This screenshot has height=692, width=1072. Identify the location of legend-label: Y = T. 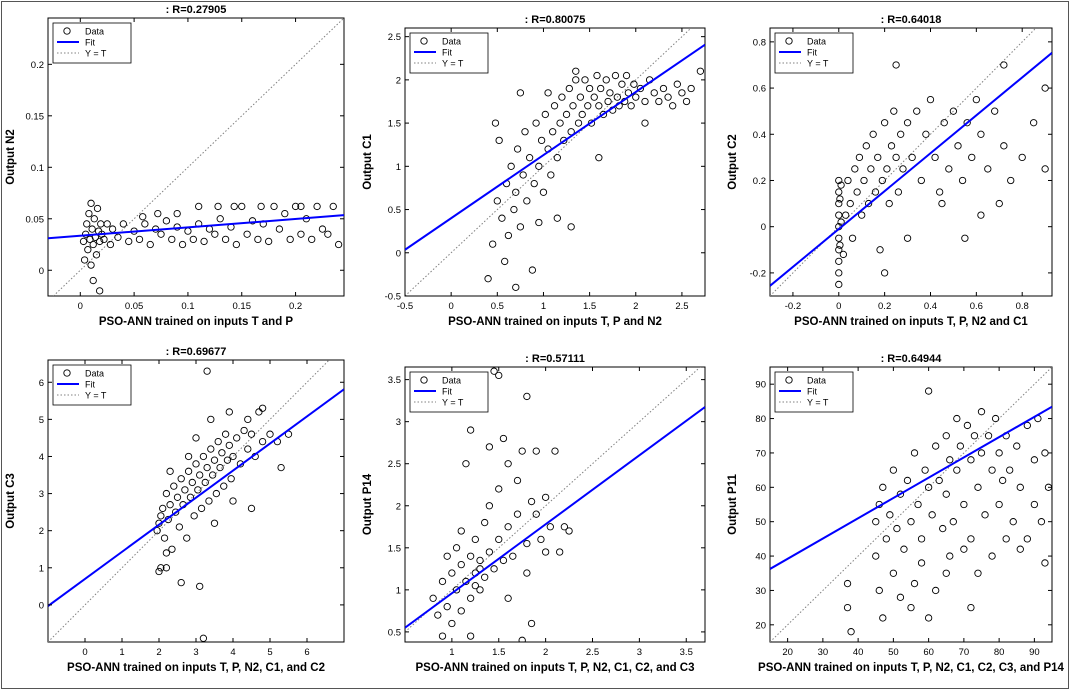
(96, 54).